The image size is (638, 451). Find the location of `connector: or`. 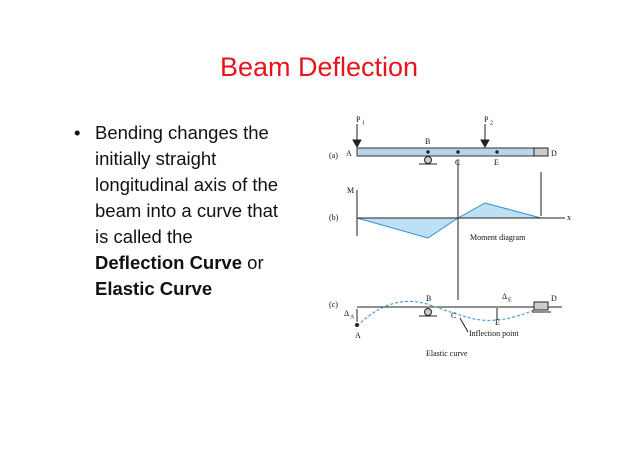

connector: or is located at coordinates (255, 262).